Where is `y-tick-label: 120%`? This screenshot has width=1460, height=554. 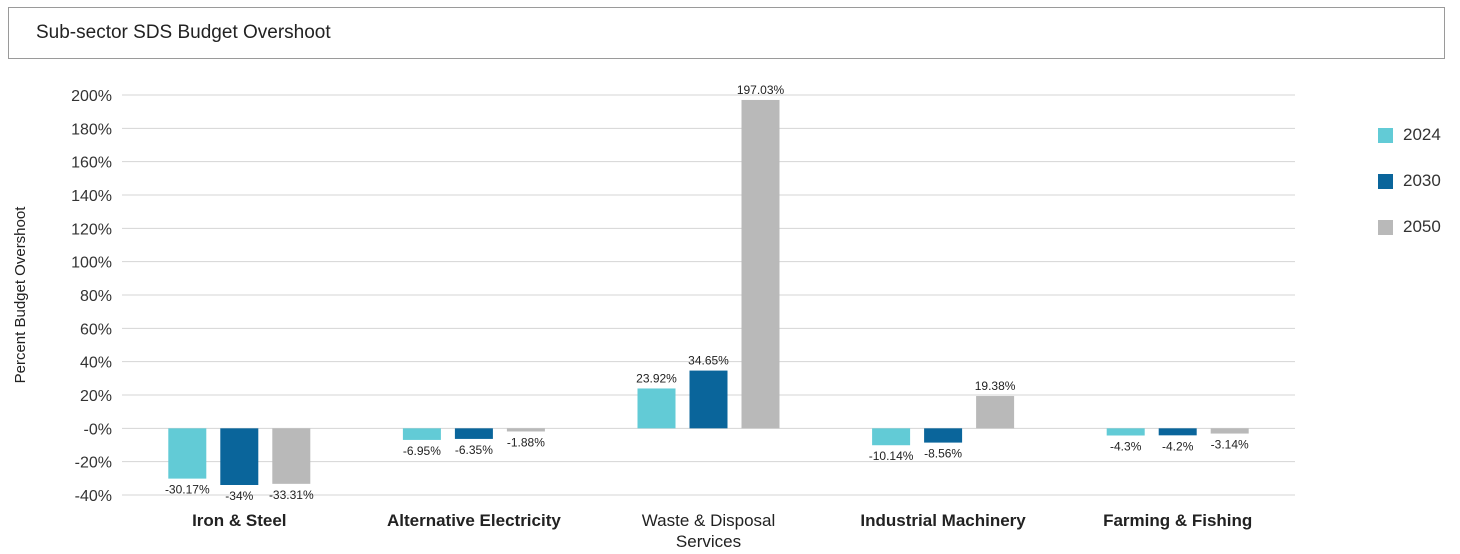 y-tick-label: 120% is located at coordinates (91, 229).